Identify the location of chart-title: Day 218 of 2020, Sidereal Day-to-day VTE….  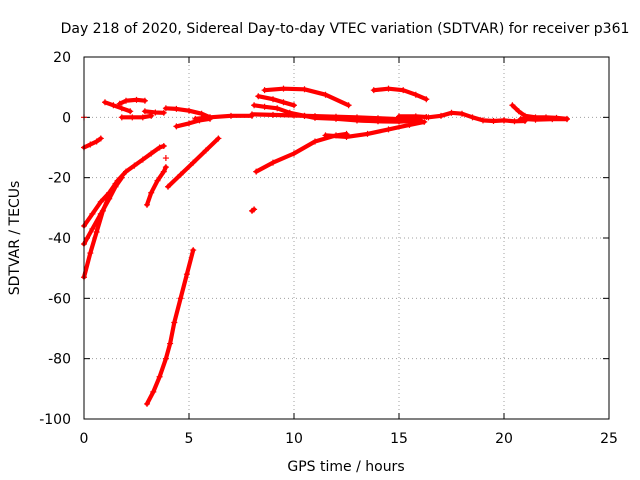
(345, 29).